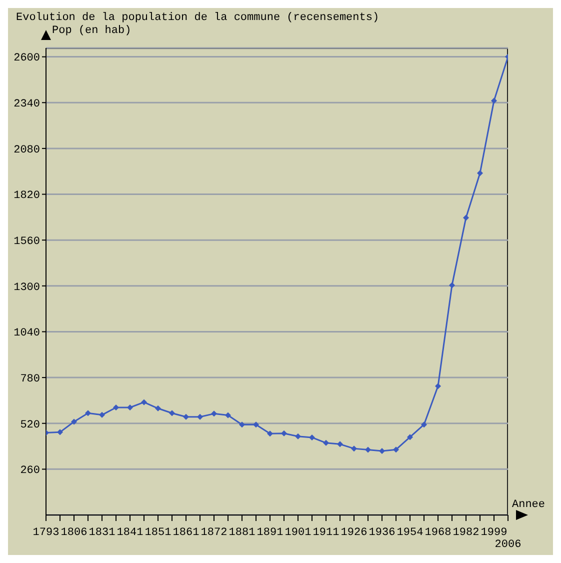  I want to click on x-tick-label: 1911, so click(326, 533).